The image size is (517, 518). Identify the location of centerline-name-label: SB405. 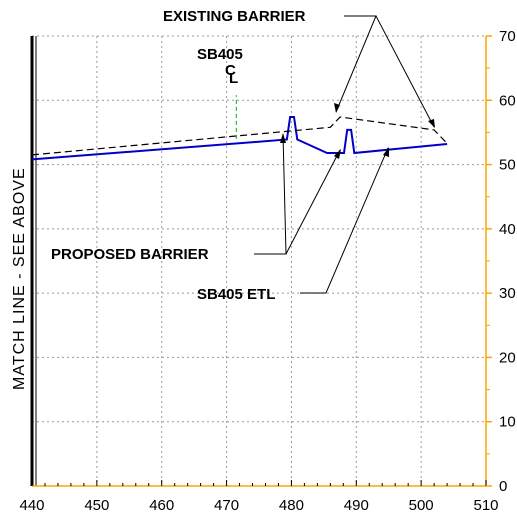
(220, 54).